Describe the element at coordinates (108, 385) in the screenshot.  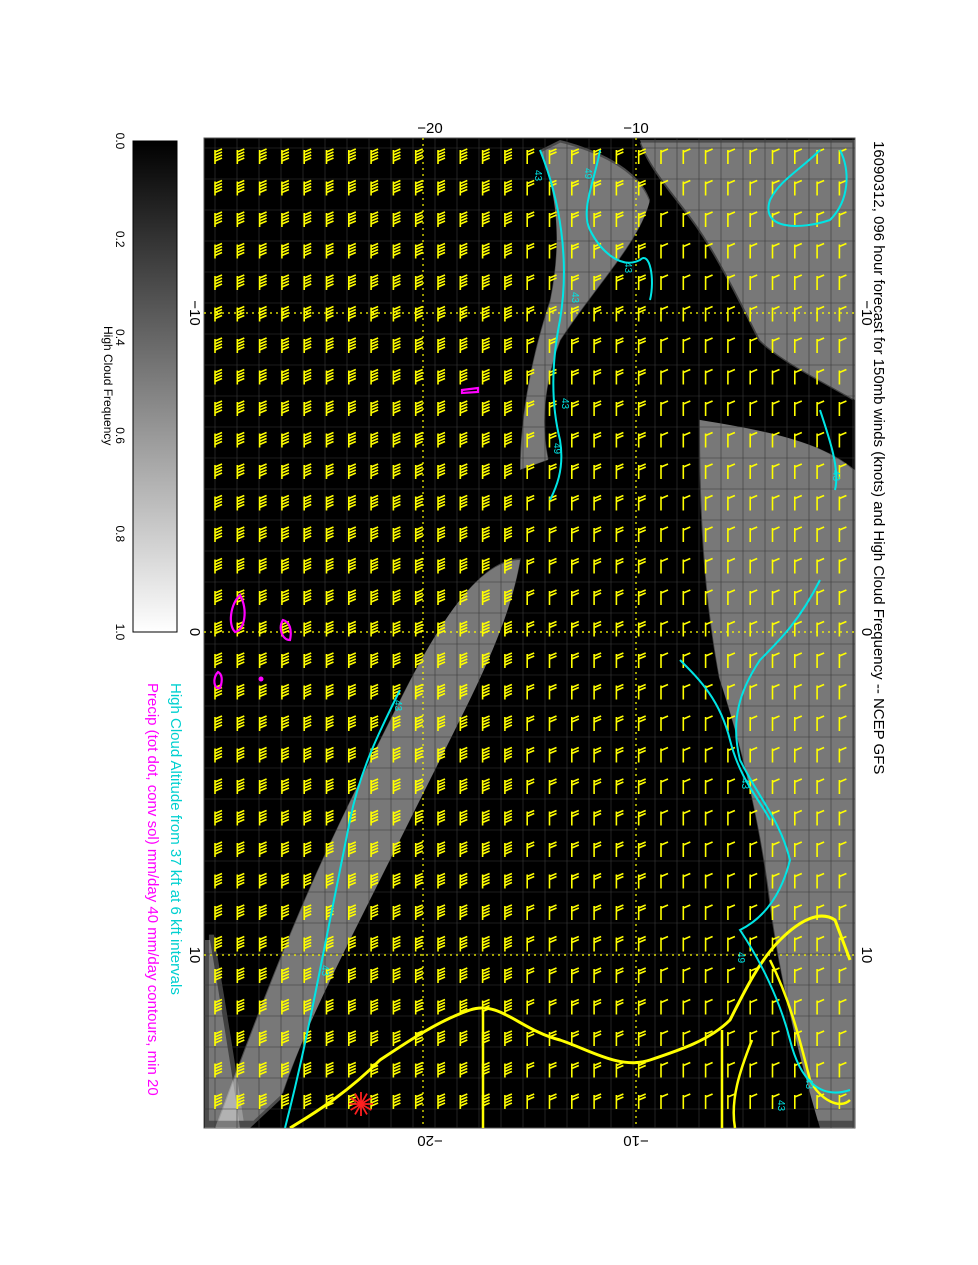
I see `colorbar-label: High Cloud Frequency` at that location.